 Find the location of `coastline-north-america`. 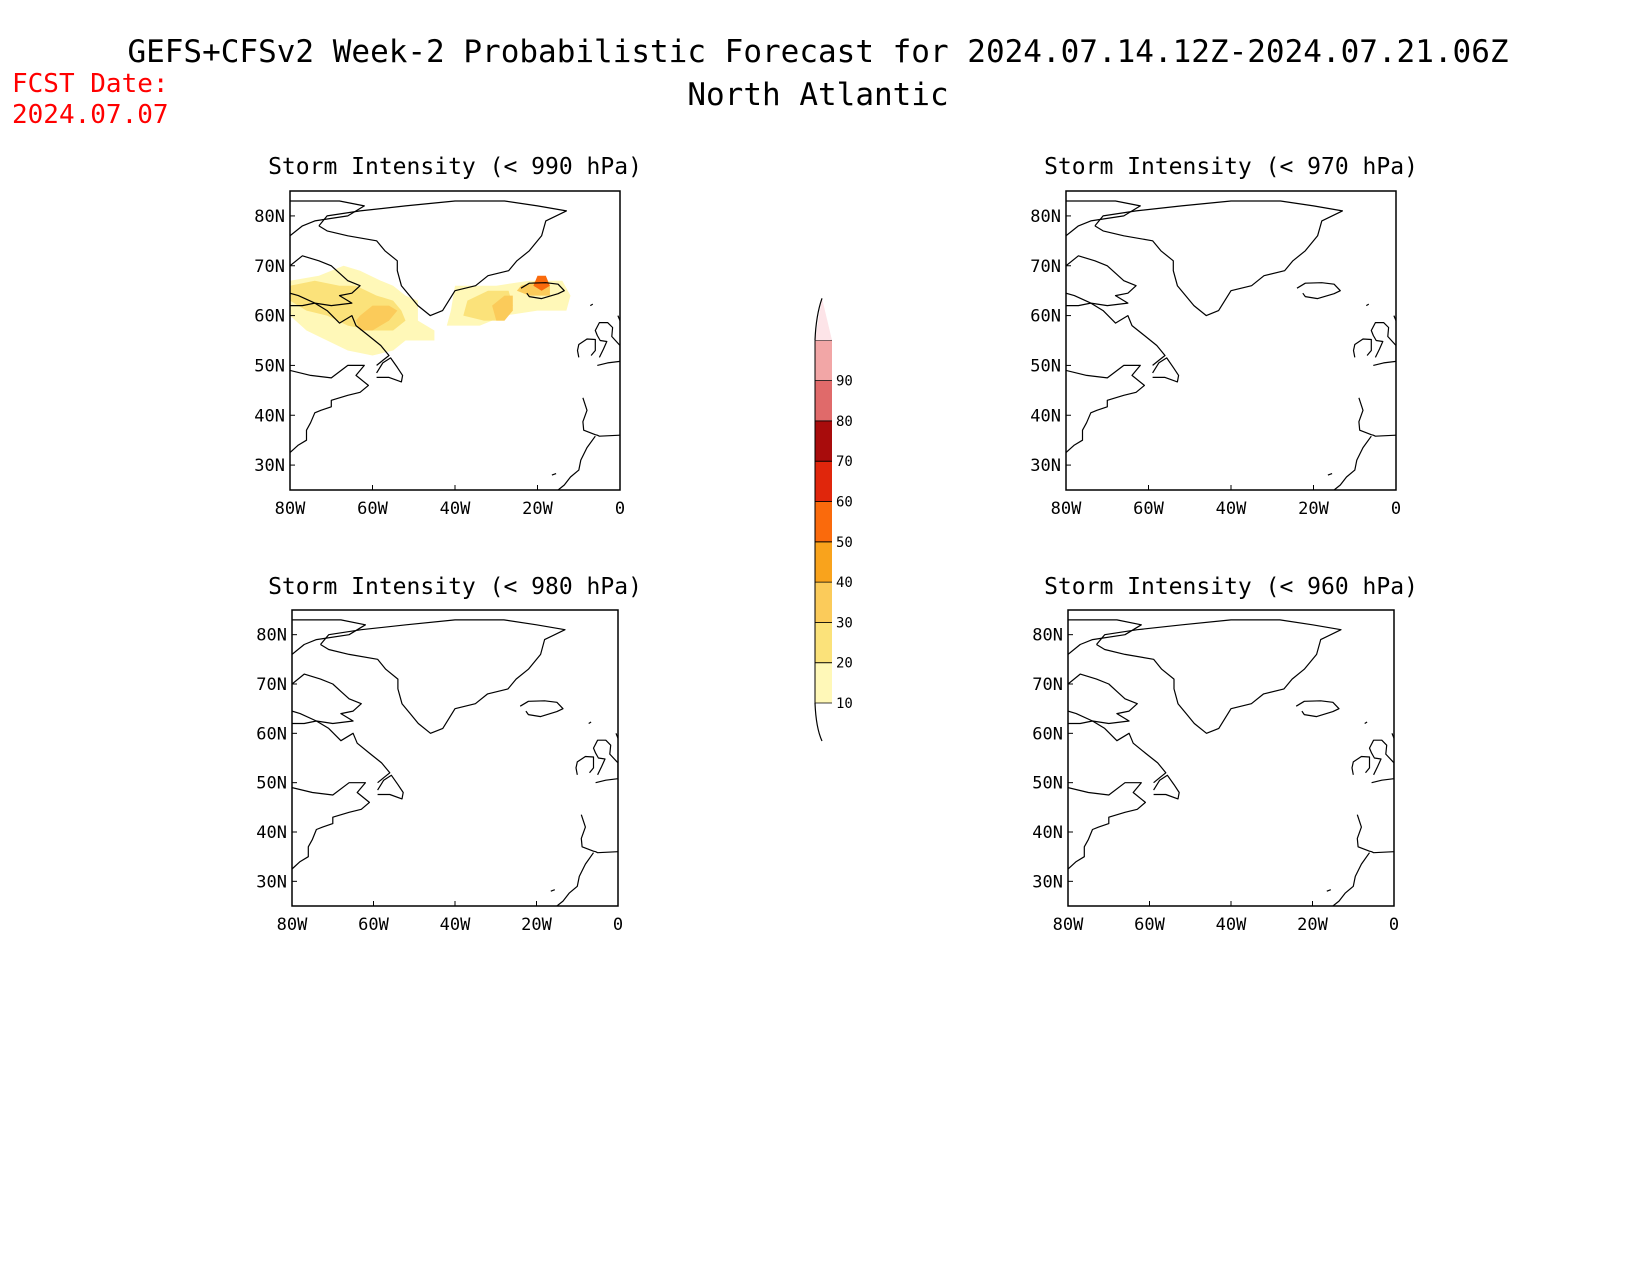

coastline-north-america is located at coordinates (329, 409).